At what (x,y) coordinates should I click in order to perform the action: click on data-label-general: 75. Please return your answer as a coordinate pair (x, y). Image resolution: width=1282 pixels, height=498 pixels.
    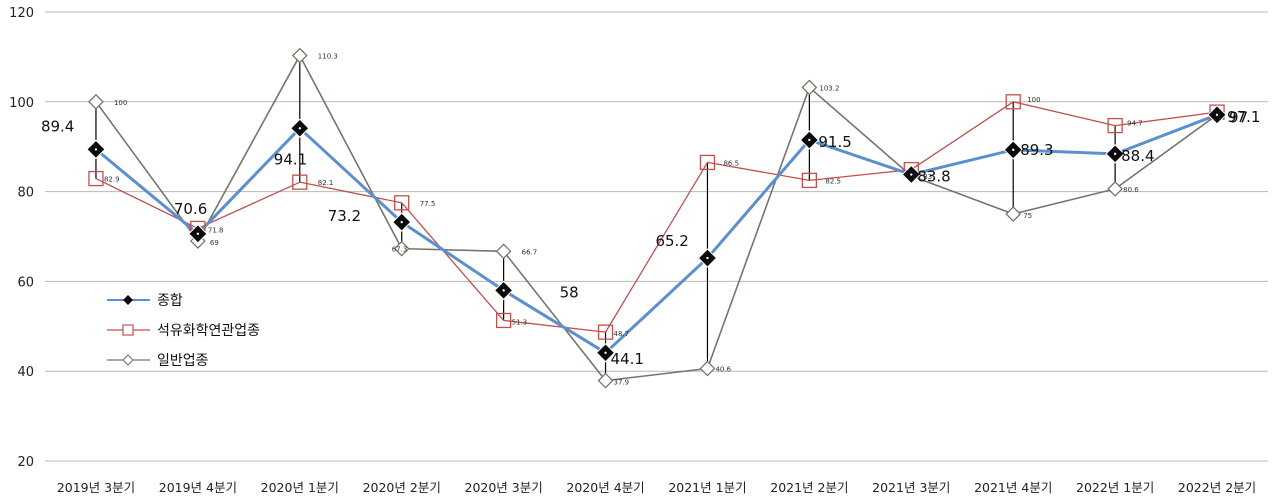
    Looking at the image, I should click on (1027, 216).